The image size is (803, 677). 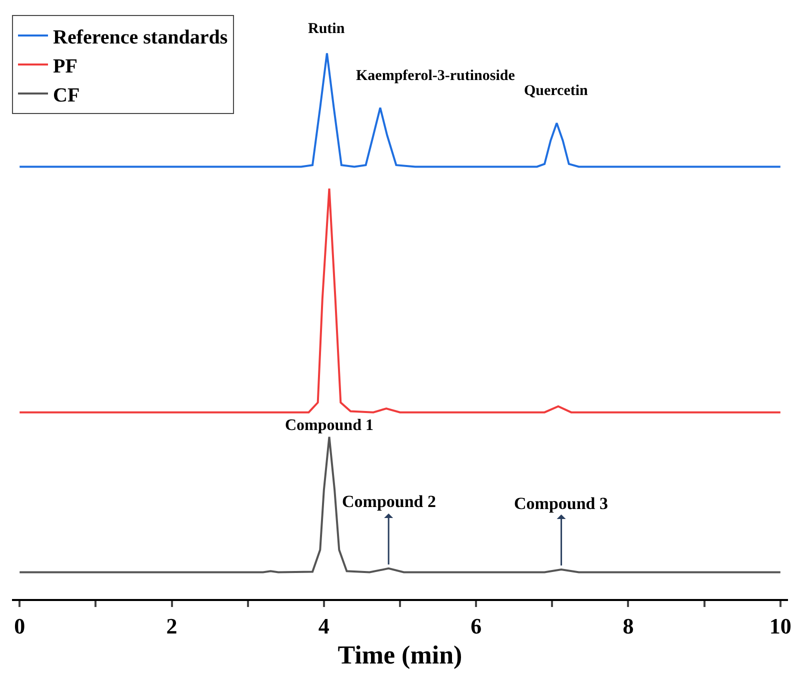 What do you see at coordinates (561, 503) in the screenshot?
I see `annotation: Compound 3` at bounding box center [561, 503].